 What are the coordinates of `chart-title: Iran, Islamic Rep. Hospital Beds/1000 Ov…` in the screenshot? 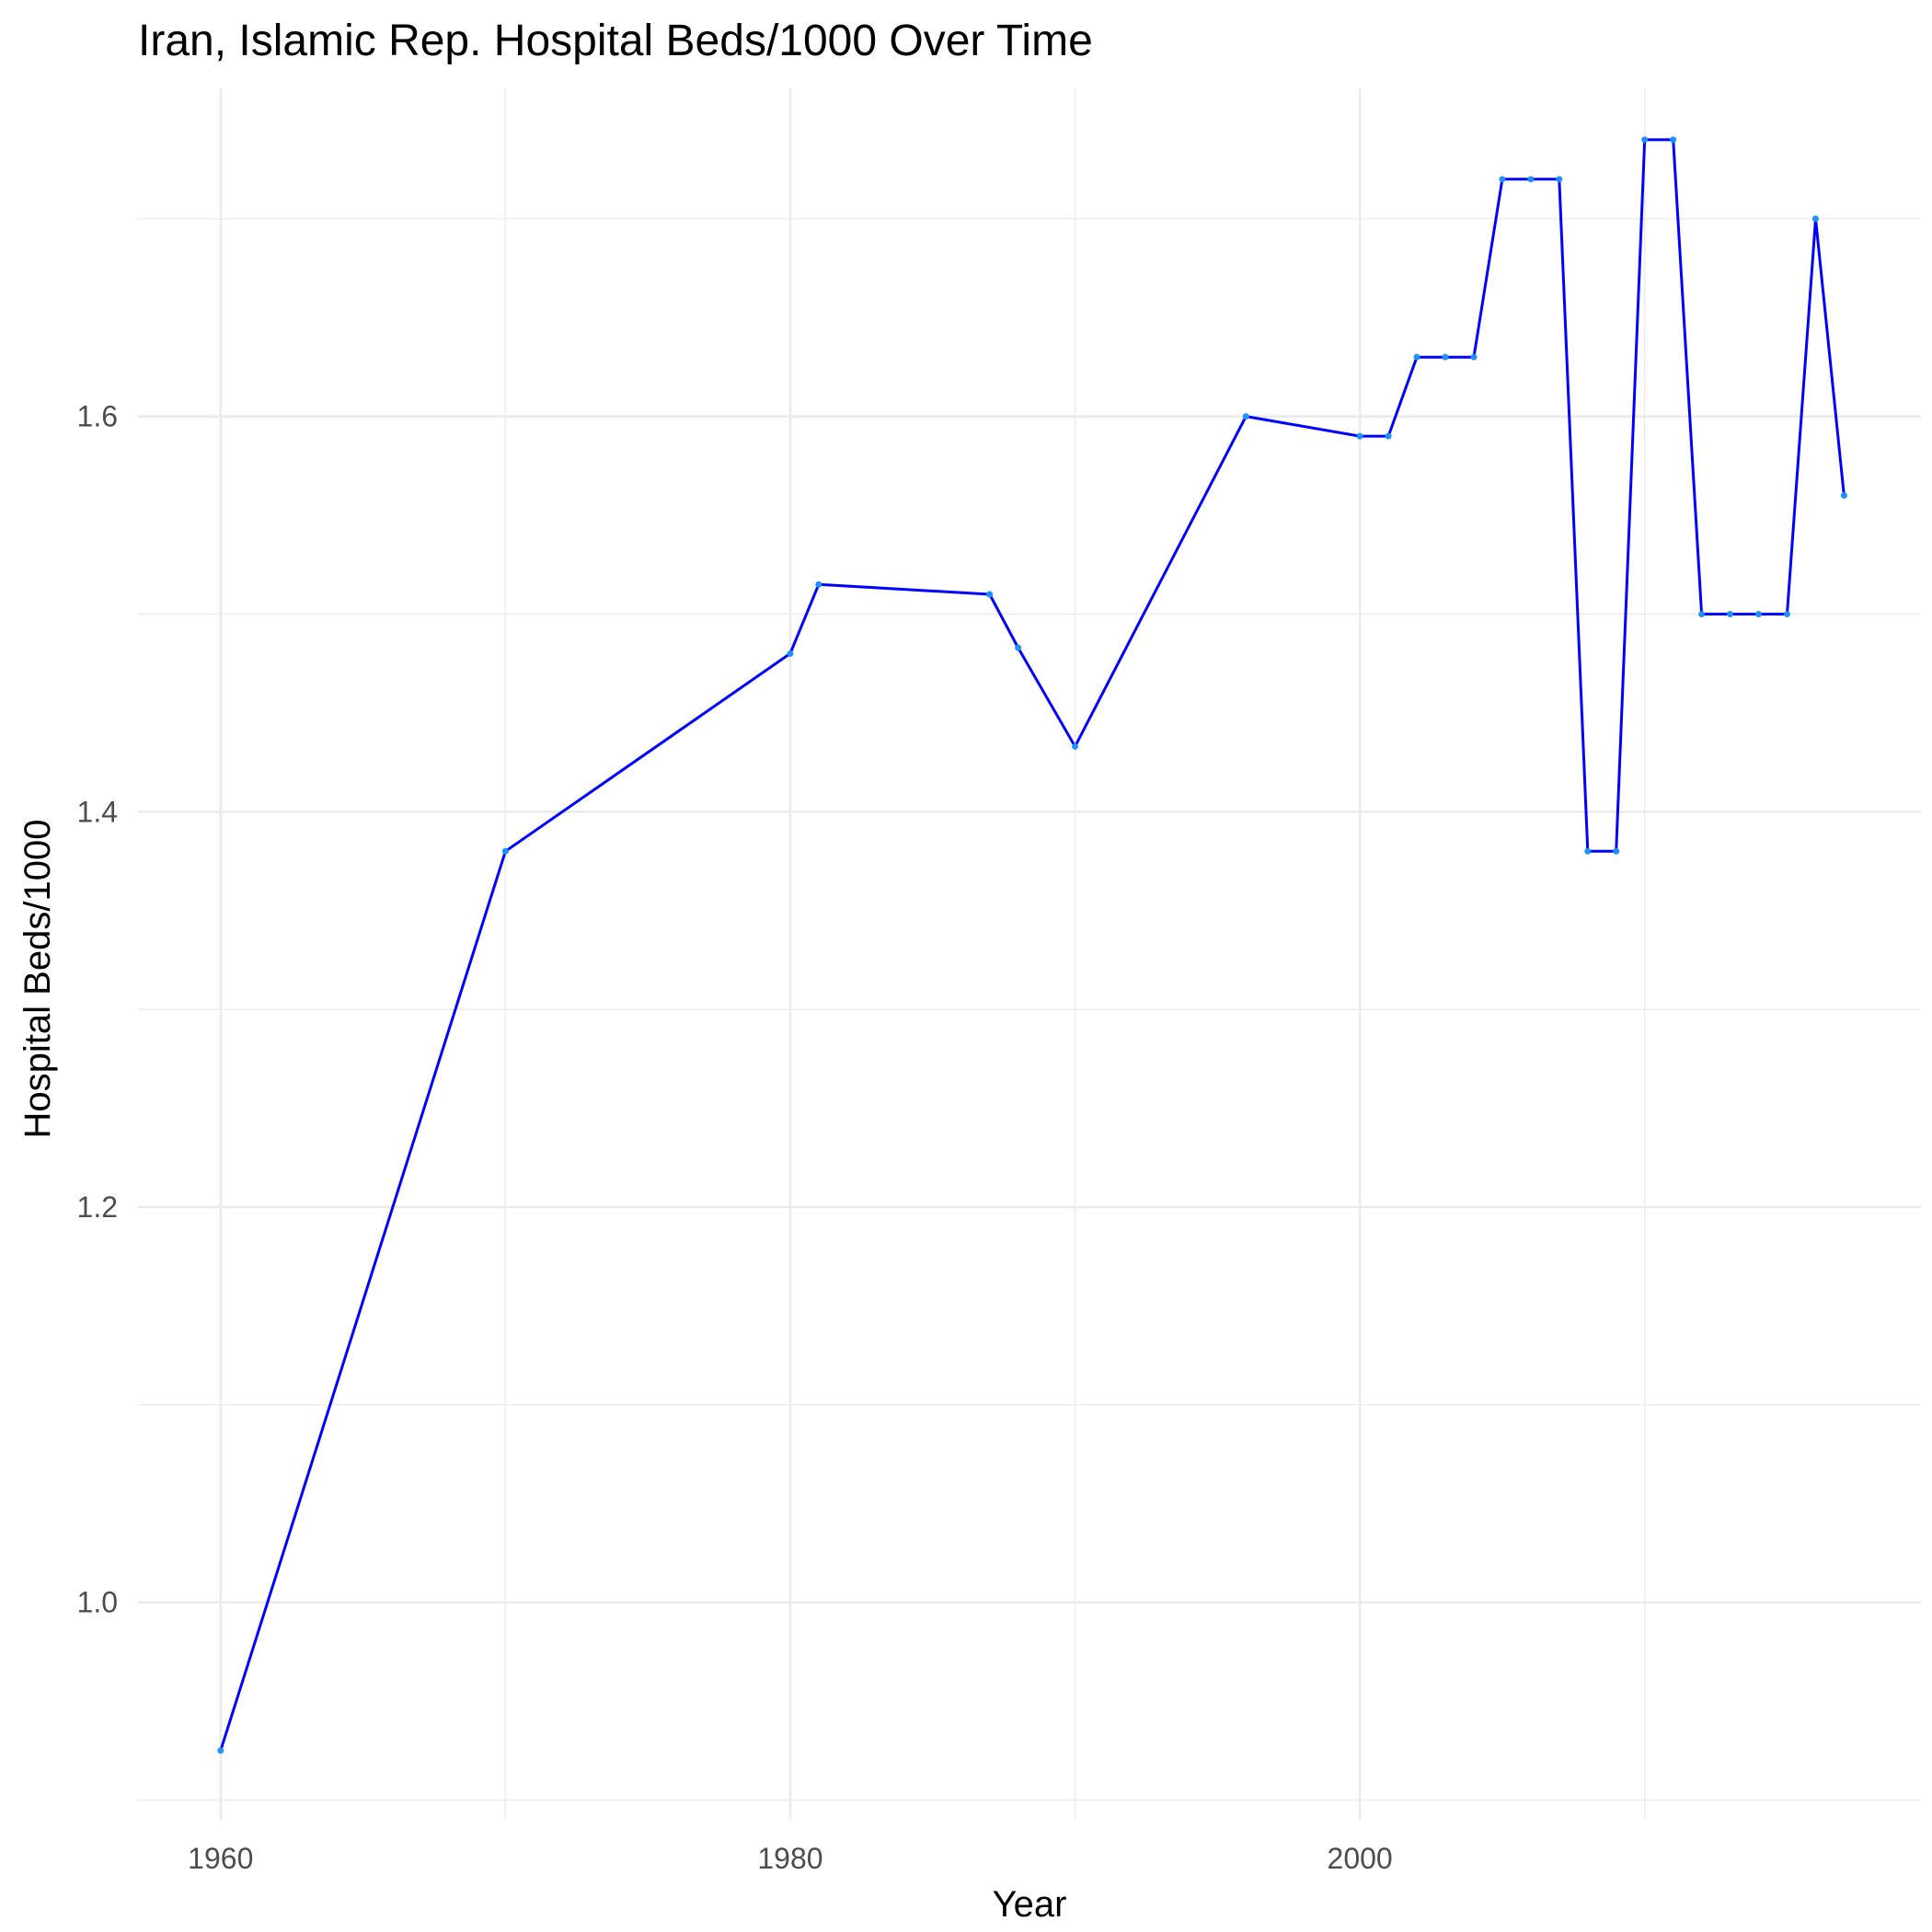 It's located at (615, 41).